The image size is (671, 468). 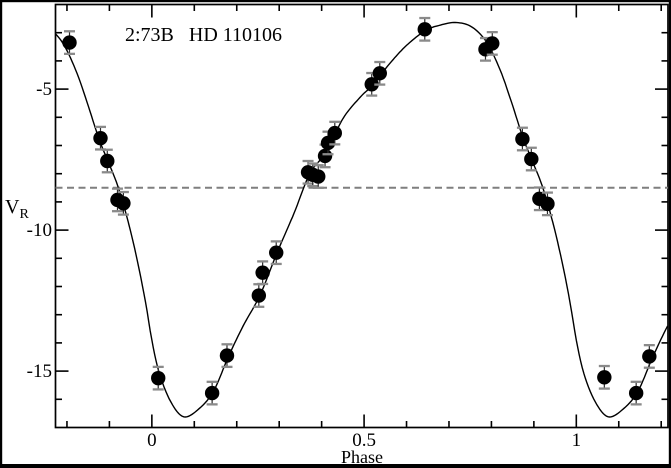 What do you see at coordinates (24, 214) in the screenshot?
I see `y-axis-label-subscript: R` at bounding box center [24, 214].